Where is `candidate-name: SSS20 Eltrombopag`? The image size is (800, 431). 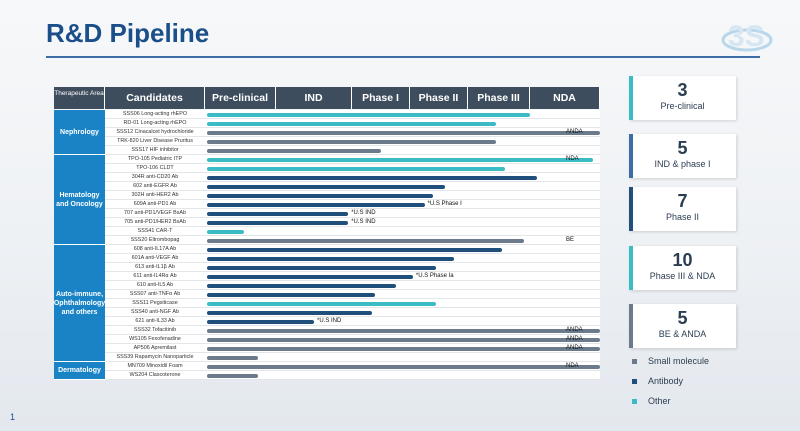
candidate-name: SSS20 Eltrombopag is located at coordinates (155, 240).